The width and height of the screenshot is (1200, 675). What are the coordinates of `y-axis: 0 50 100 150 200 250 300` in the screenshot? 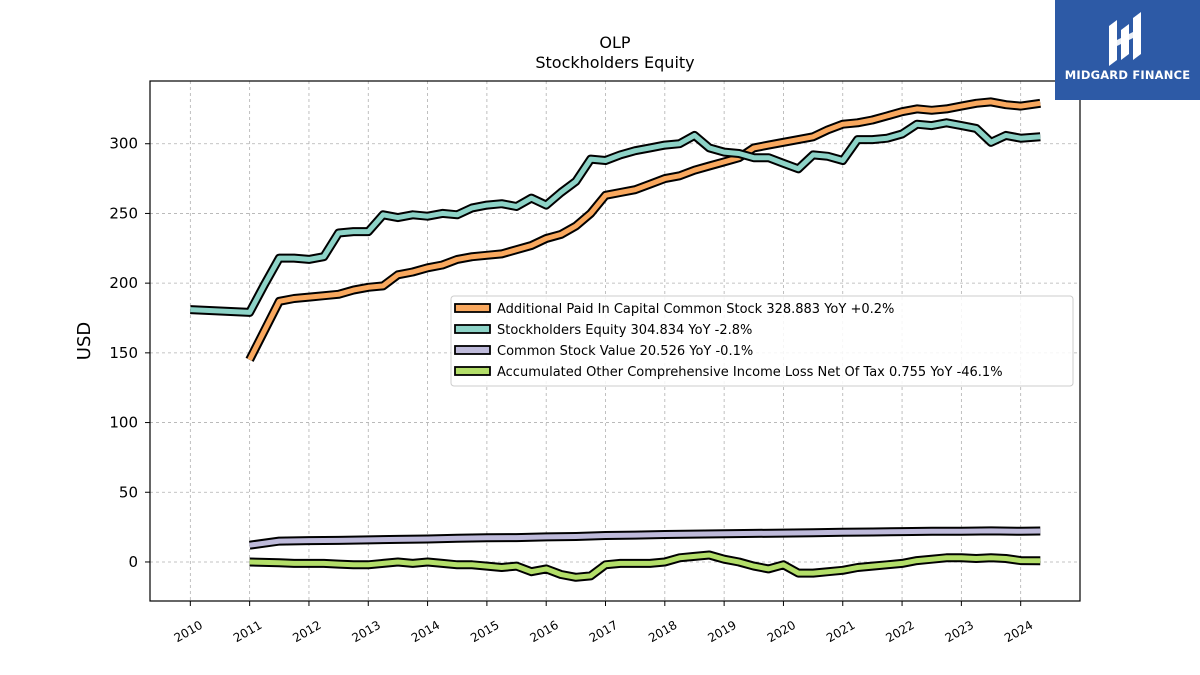 It's located at (129, 353).